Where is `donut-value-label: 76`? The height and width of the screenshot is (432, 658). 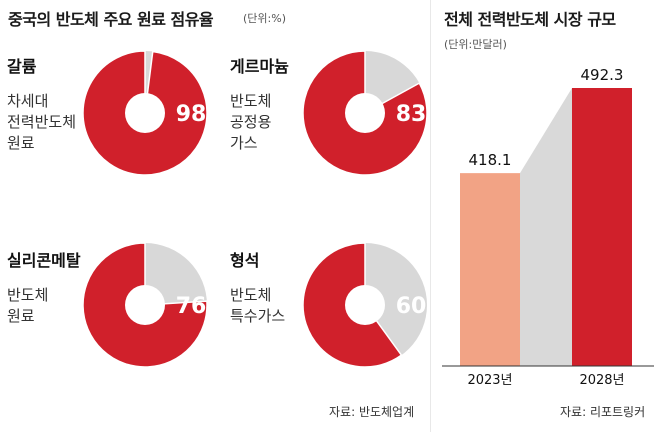
donut-value-label: 76 is located at coordinates (191, 306).